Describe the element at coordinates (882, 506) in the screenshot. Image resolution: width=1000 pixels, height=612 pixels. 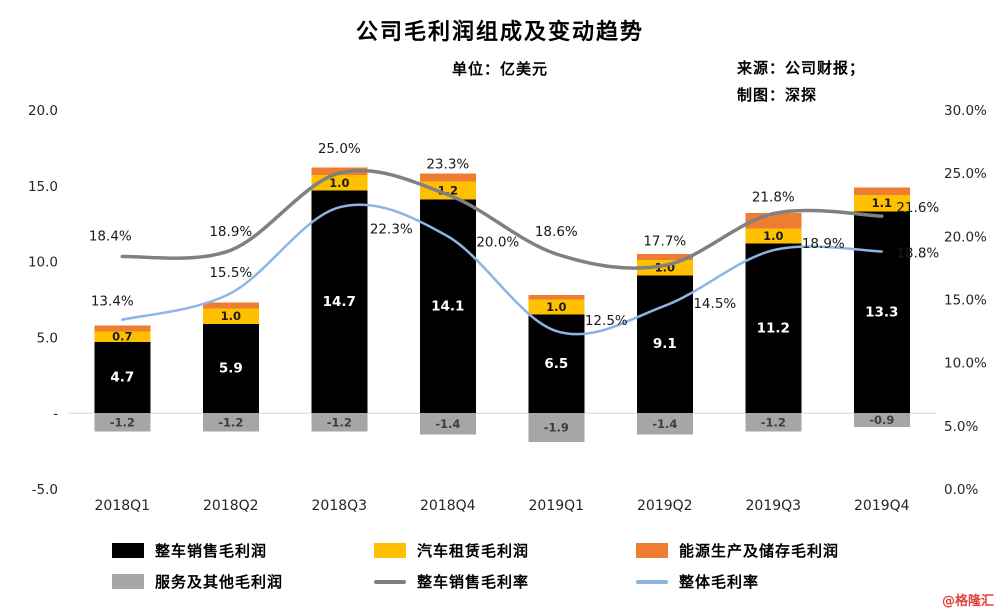
I see `x-axis-label: 2019Q4` at that location.